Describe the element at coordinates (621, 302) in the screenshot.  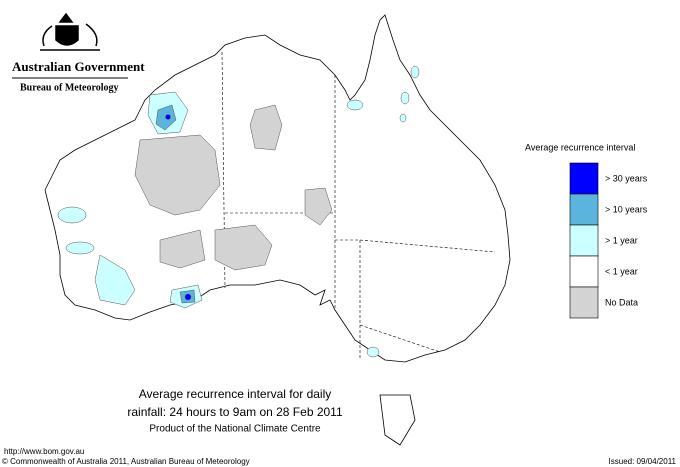
I see `legend-label: No Data` at that location.